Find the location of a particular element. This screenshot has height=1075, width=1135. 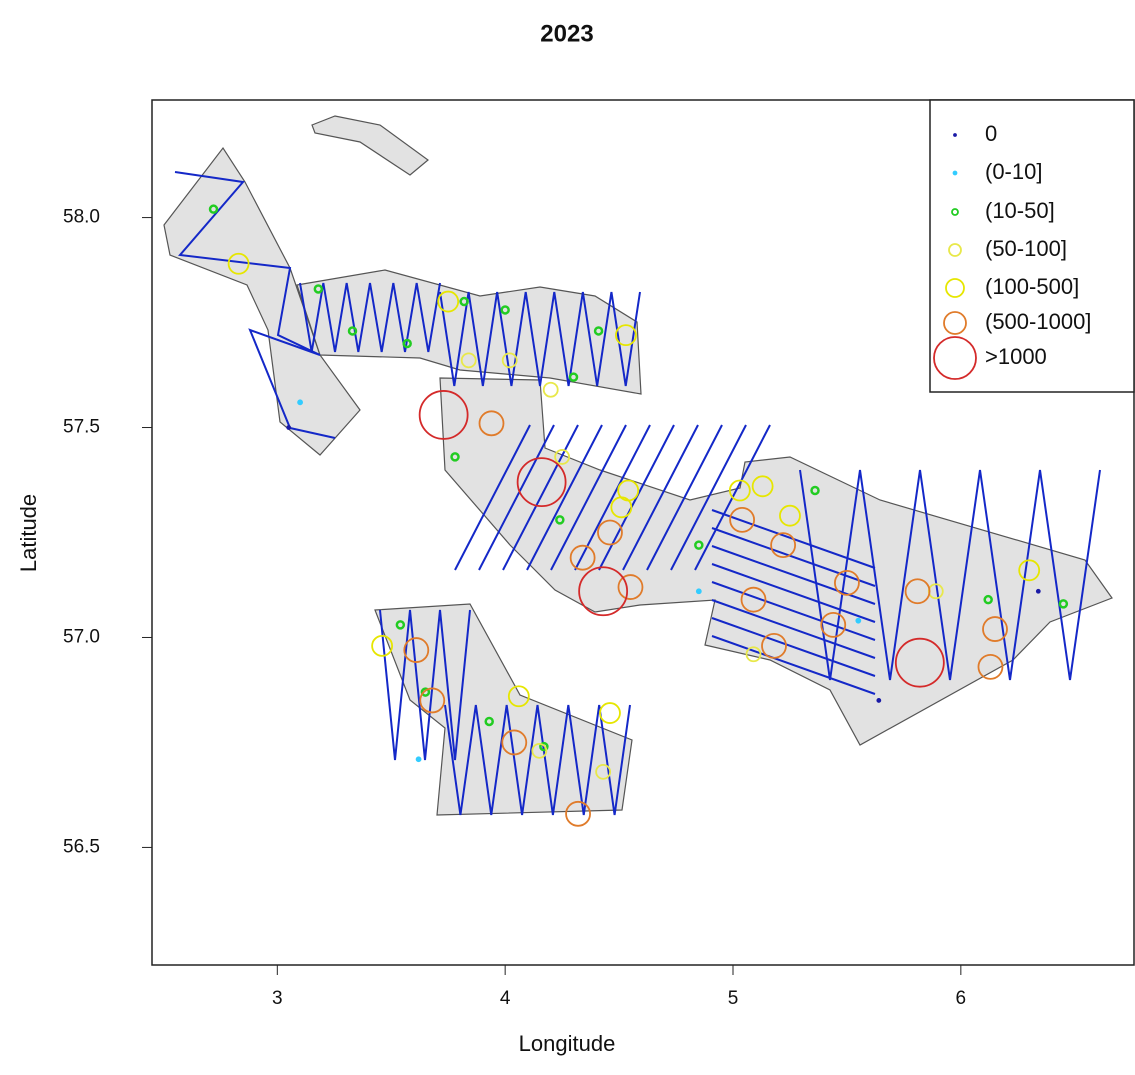

legend-label: >1000 is located at coordinates (1016, 356).